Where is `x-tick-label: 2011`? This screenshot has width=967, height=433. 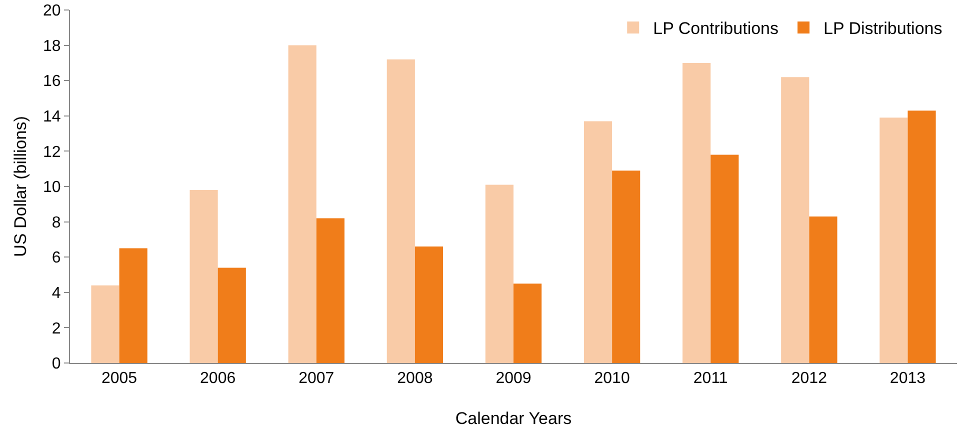 x-tick-label: 2011 is located at coordinates (710, 379).